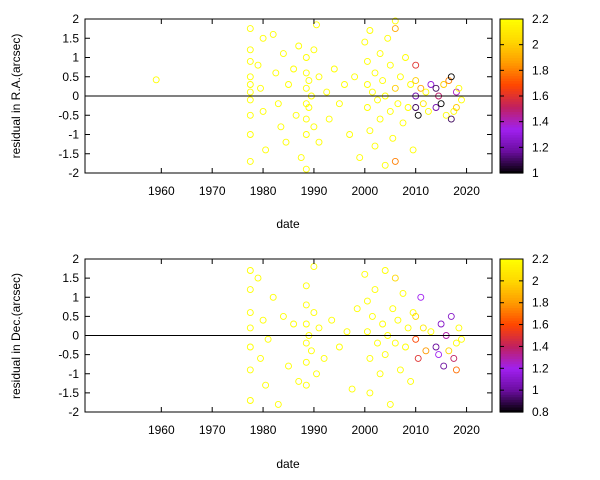  Describe the element at coordinates (263, 430) in the screenshot. I see `dec-x-tick-label: 1980` at that location.